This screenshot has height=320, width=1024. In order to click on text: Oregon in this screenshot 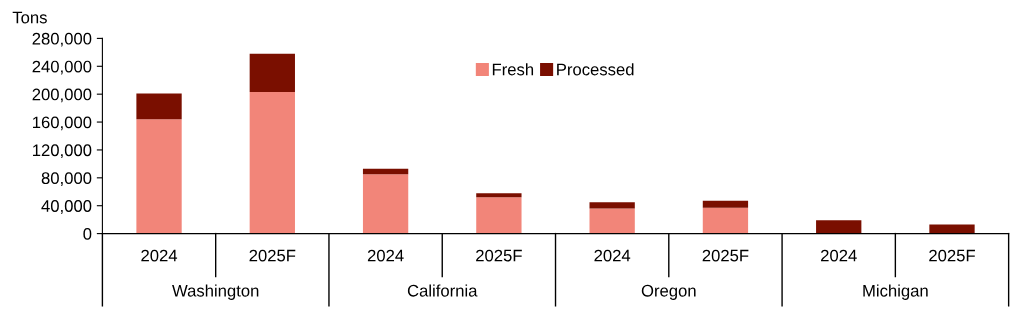, I will do `click(668, 292)`.